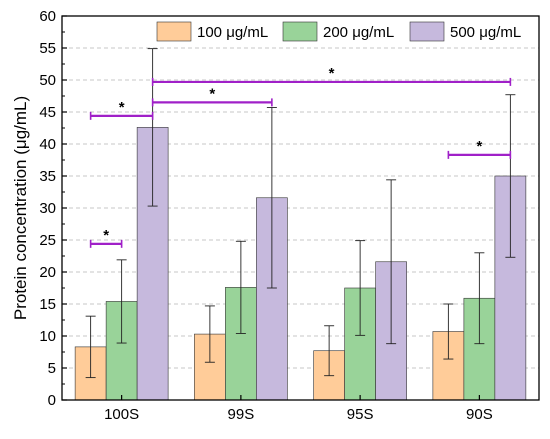 The height and width of the screenshot is (439, 550). I want to click on legend-label: 500 μg/mL, so click(485, 32).